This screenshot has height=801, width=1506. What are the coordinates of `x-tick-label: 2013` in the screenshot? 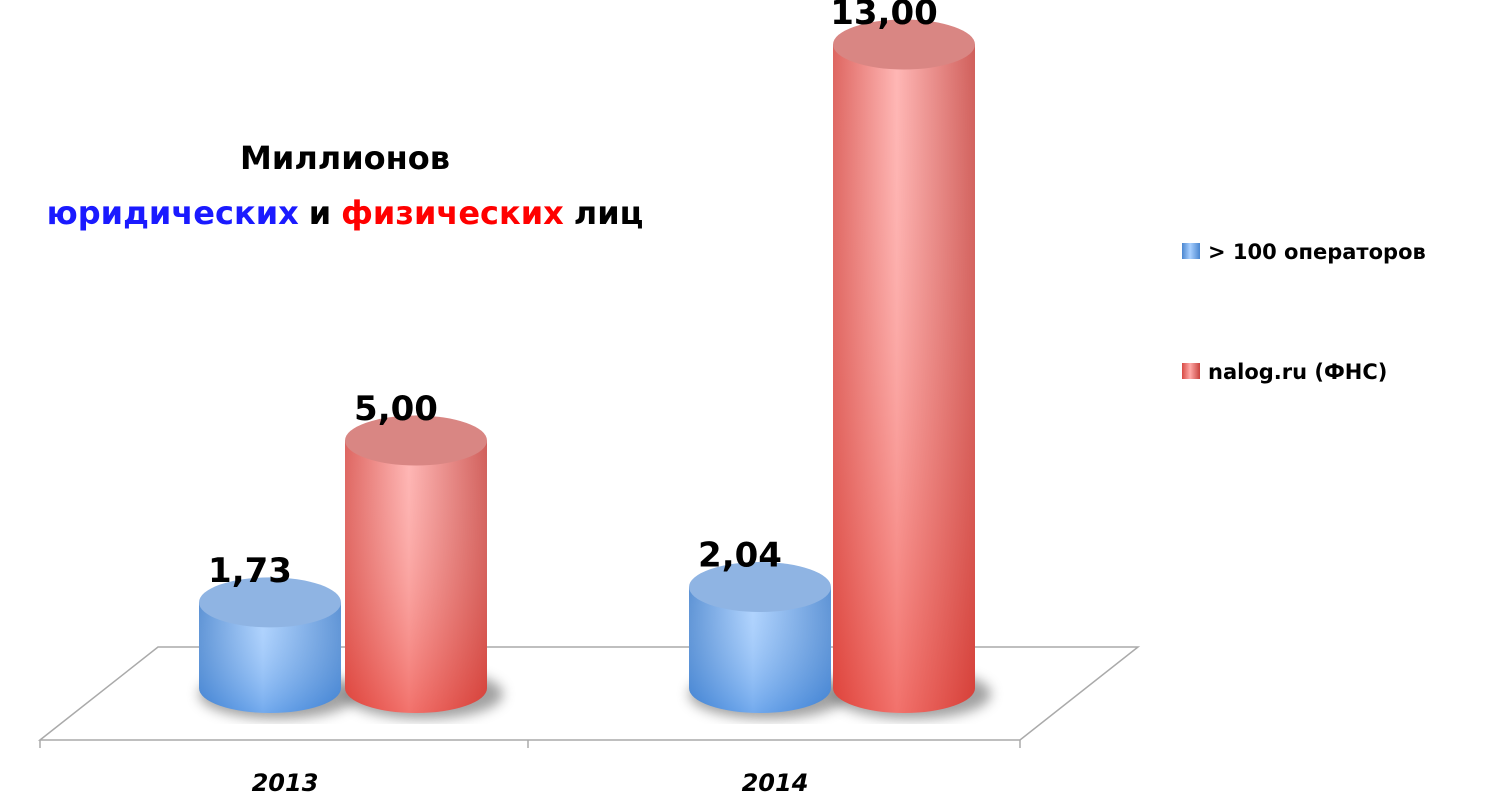 It's located at (285, 783).